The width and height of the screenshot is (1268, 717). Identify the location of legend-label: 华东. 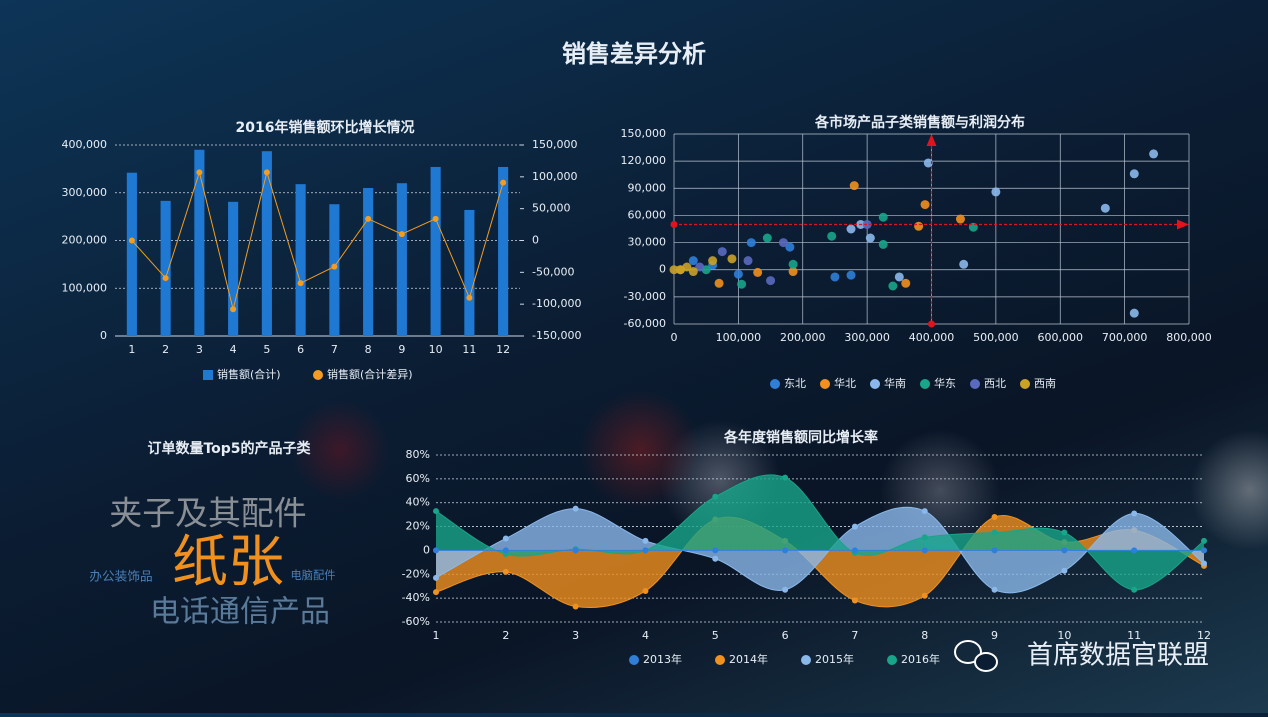
(945, 383).